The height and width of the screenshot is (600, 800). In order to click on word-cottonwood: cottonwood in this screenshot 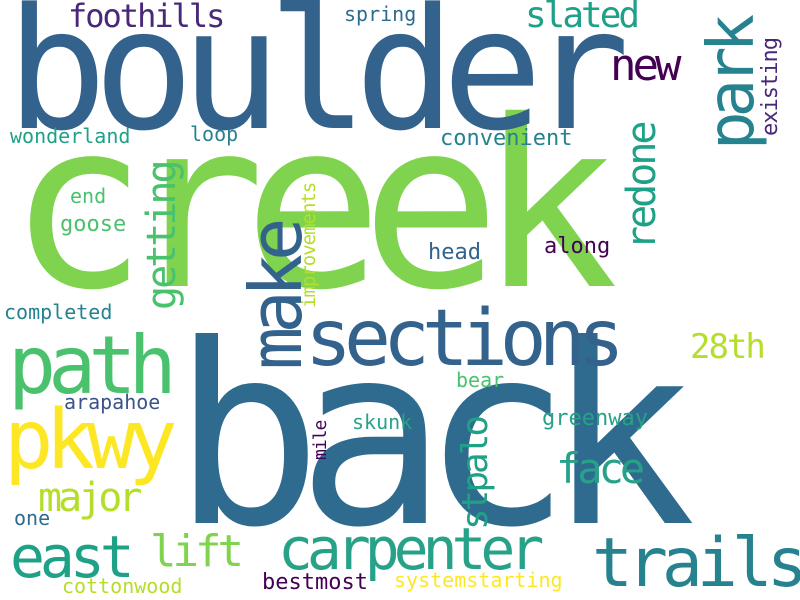, I will do `click(122, 586)`.